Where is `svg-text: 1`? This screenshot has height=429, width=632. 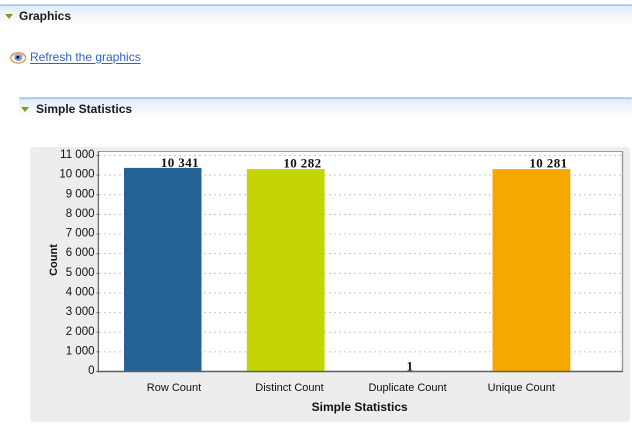
svg-text: 1 is located at coordinates (410, 365).